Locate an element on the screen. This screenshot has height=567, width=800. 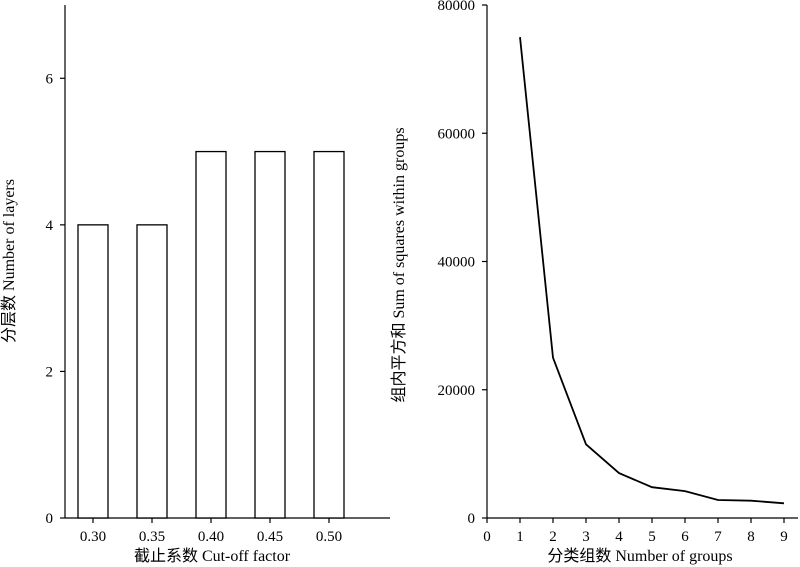
line-y-tick-label: 80000 is located at coordinates (457, 7).